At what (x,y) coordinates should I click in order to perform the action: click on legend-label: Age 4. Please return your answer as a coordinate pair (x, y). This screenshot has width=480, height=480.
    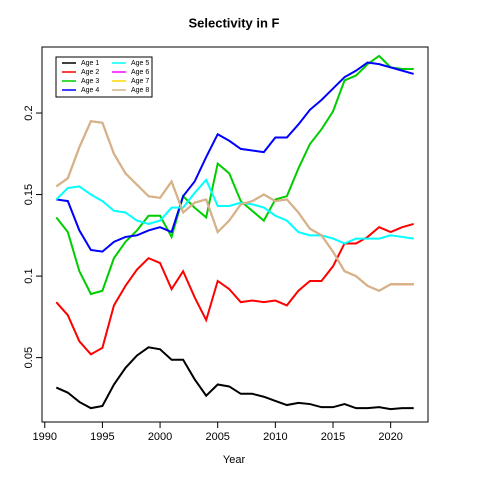
    Looking at the image, I should click on (90, 90).